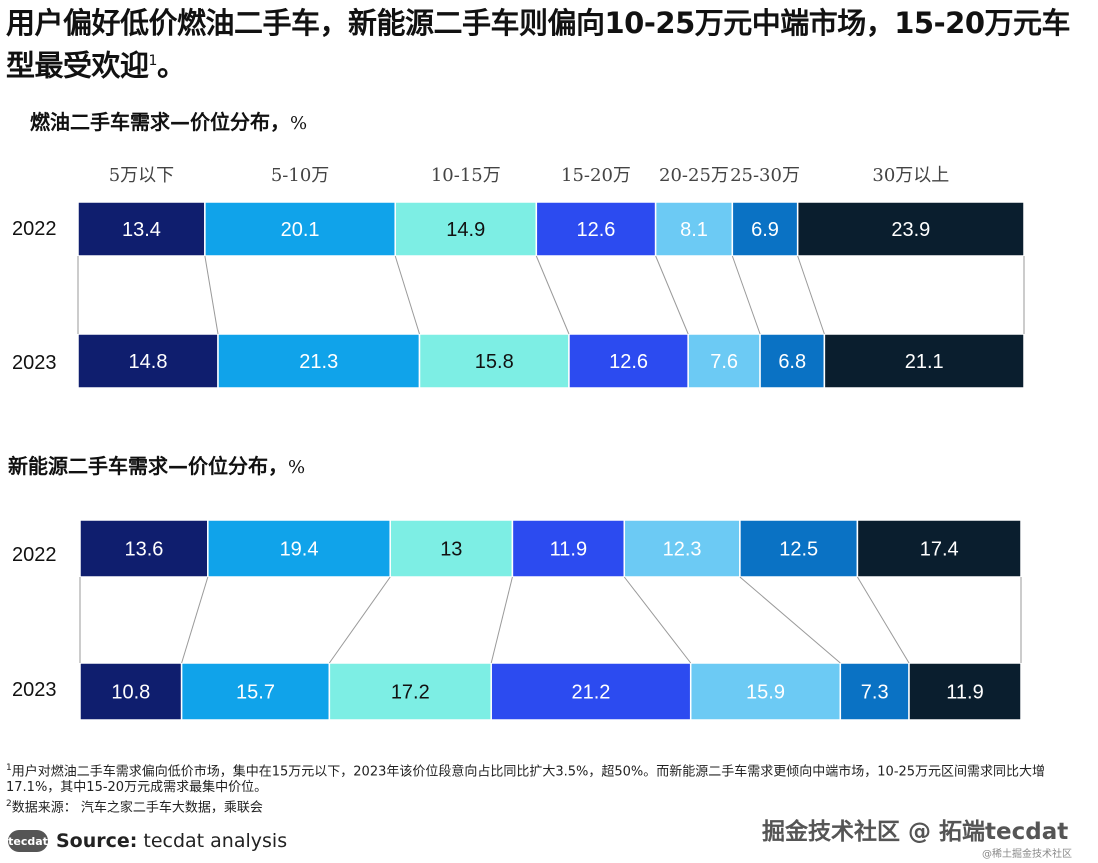  I want to click on data-label-2-2022-5: 12.3, so click(682, 550).